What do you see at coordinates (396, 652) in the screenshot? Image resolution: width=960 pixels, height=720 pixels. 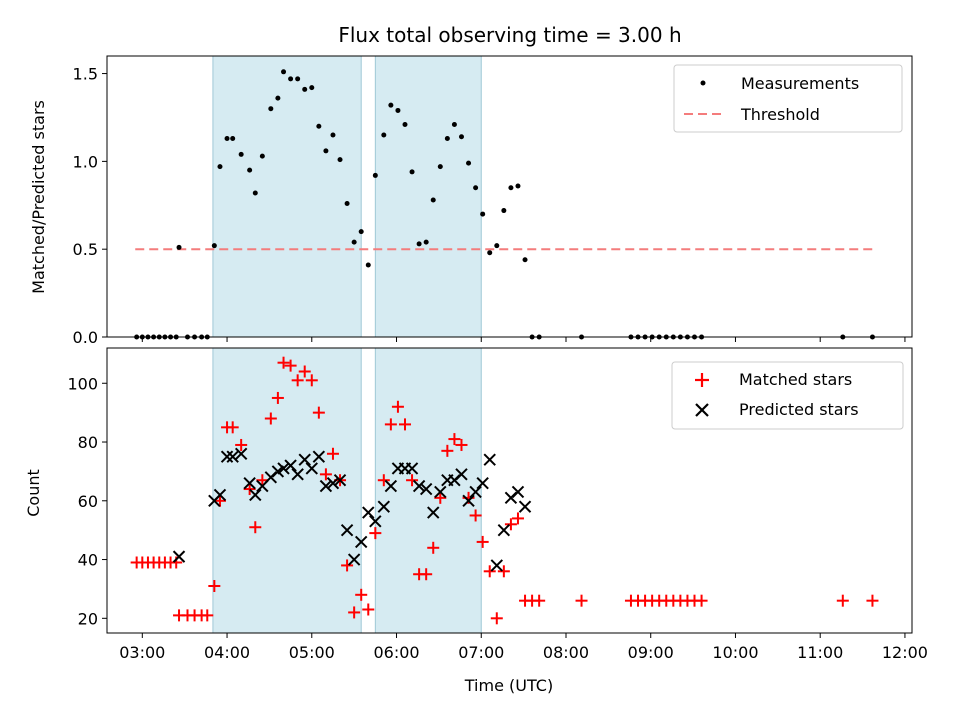 I see `x-tick-label: 06:00` at bounding box center [396, 652].